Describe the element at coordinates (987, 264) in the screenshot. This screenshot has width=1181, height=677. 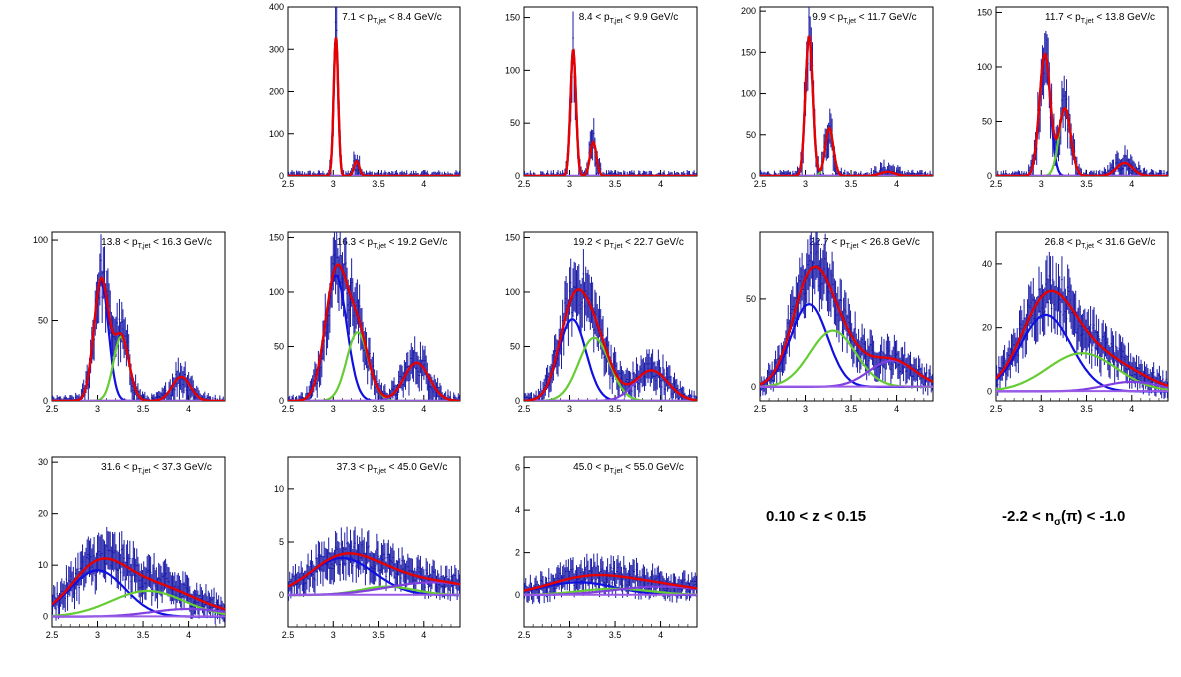
I see `y-tick-label: 40` at that location.